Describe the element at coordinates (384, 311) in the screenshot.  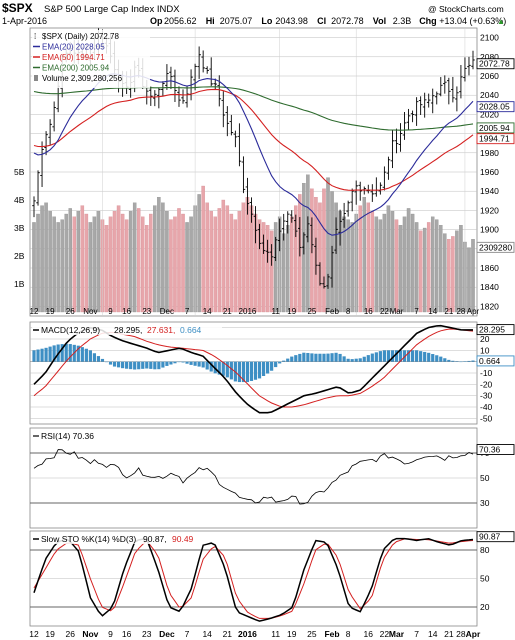
I see `price-date-label: 22` at that location.